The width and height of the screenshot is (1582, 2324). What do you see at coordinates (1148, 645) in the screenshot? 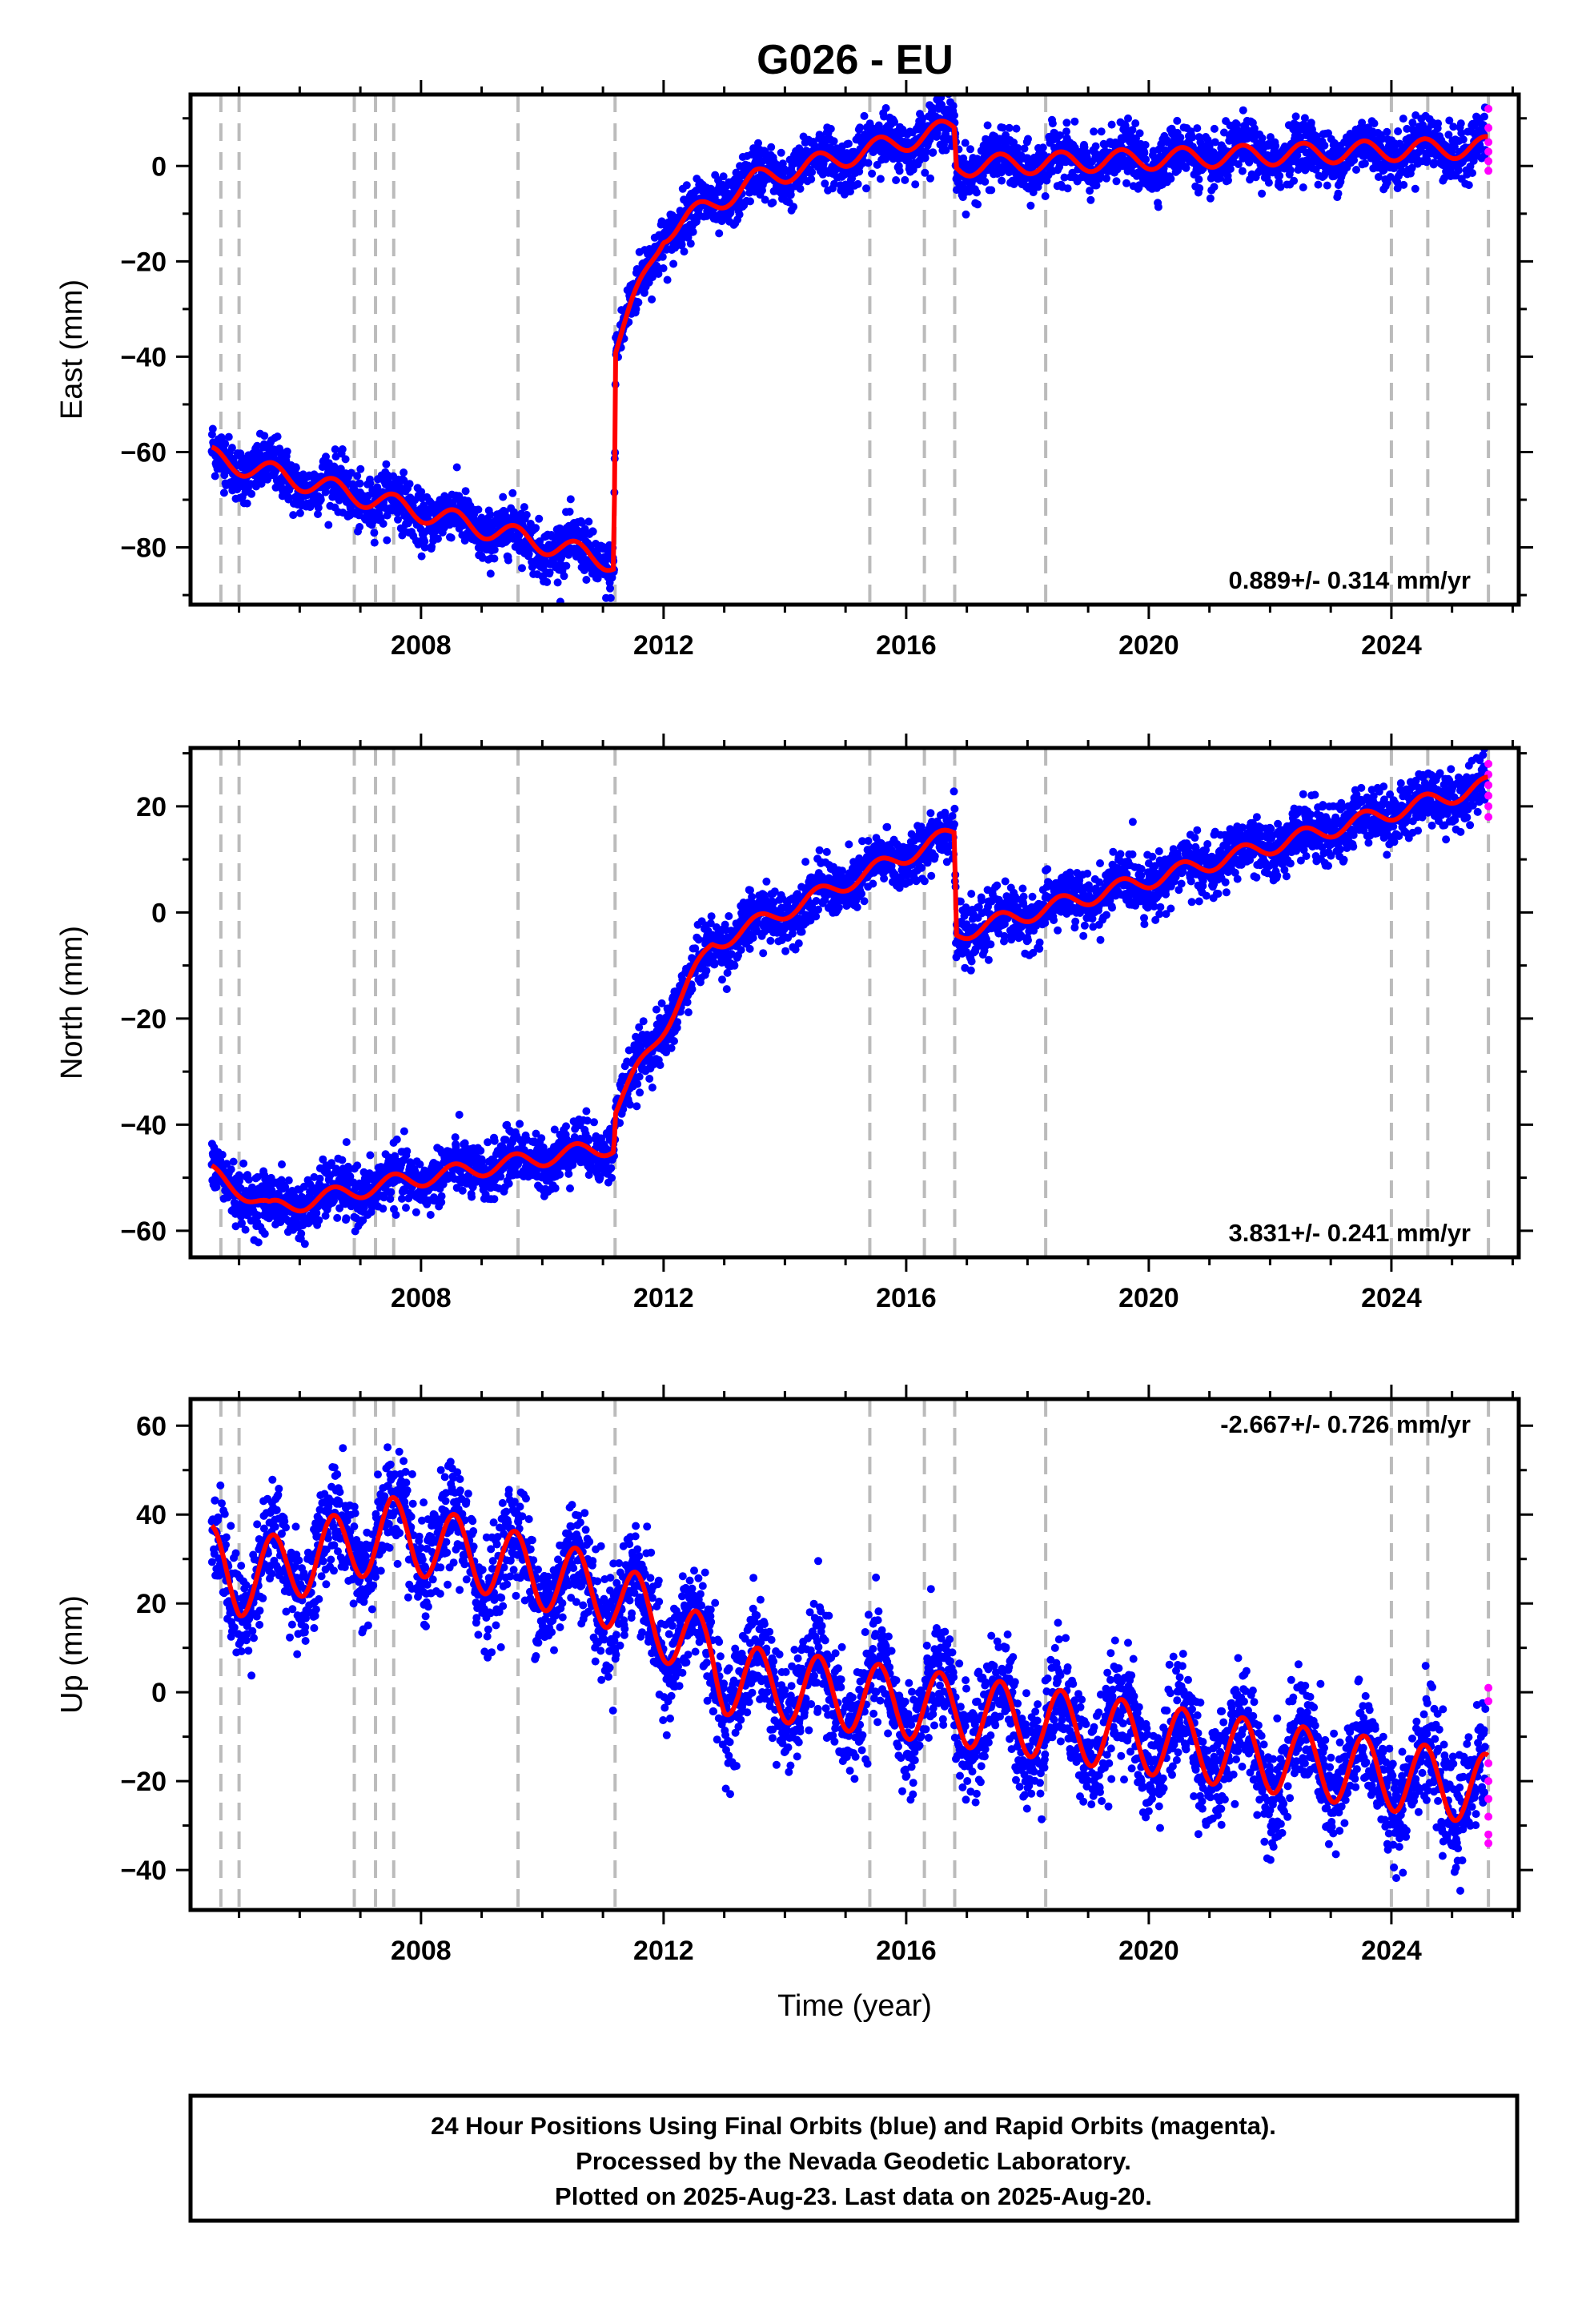
I see `x-tick-label-2020: 2020` at bounding box center [1148, 645].